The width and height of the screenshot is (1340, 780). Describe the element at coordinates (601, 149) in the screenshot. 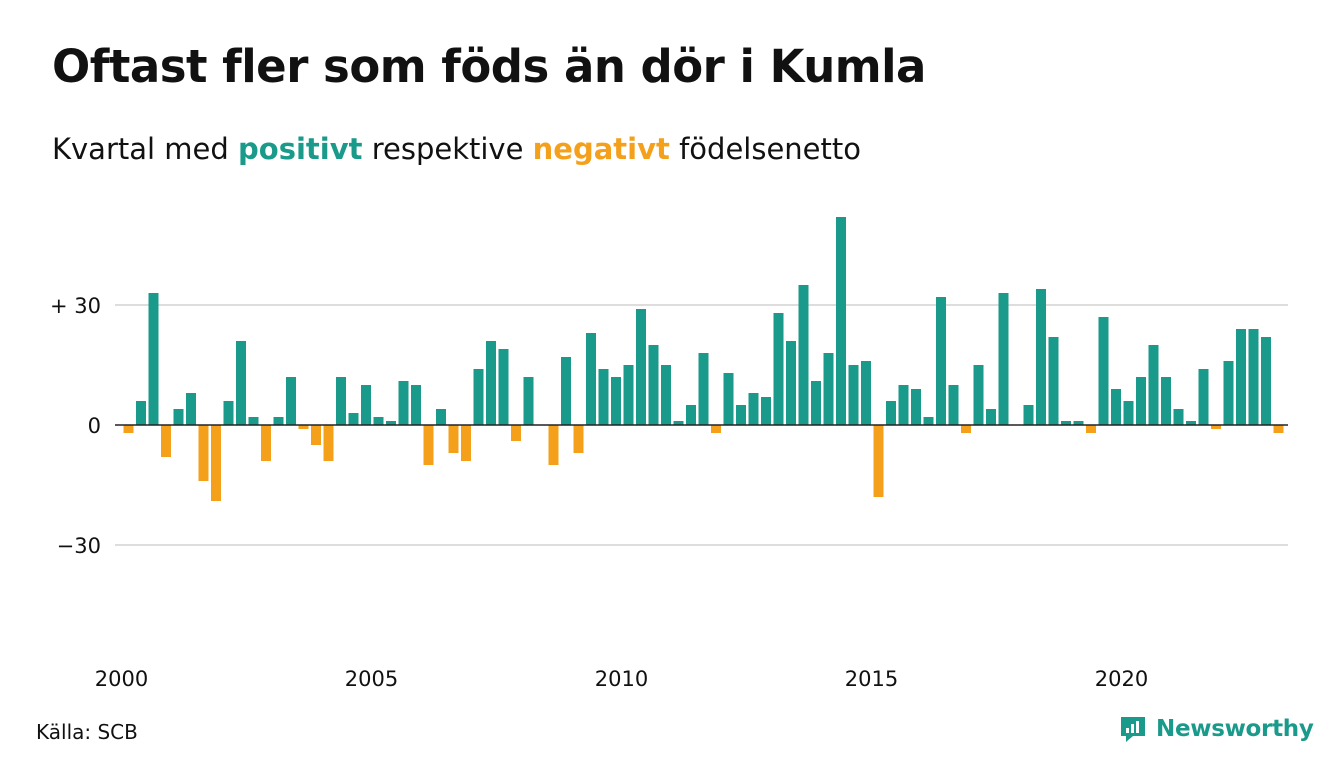

I see `subtitle-negative-word: negativt` at that location.